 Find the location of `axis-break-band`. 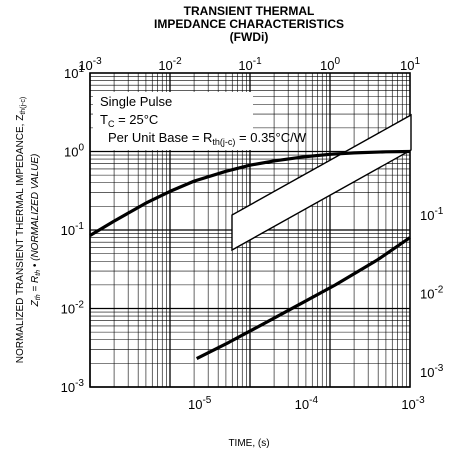

axis-break-band is located at coordinates (321, 182).